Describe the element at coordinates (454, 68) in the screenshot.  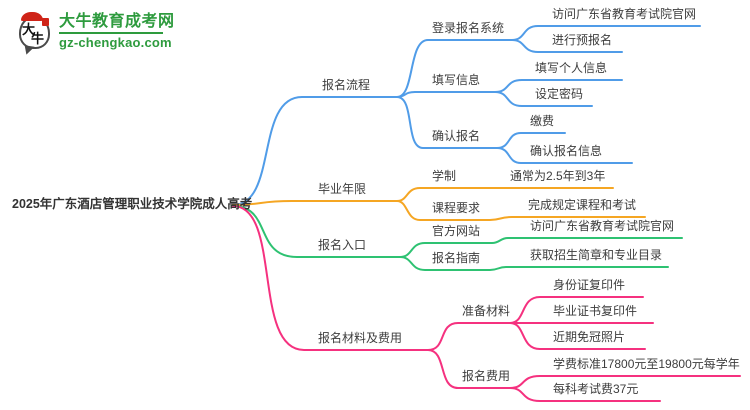
I see `edge-process-login` at that location.